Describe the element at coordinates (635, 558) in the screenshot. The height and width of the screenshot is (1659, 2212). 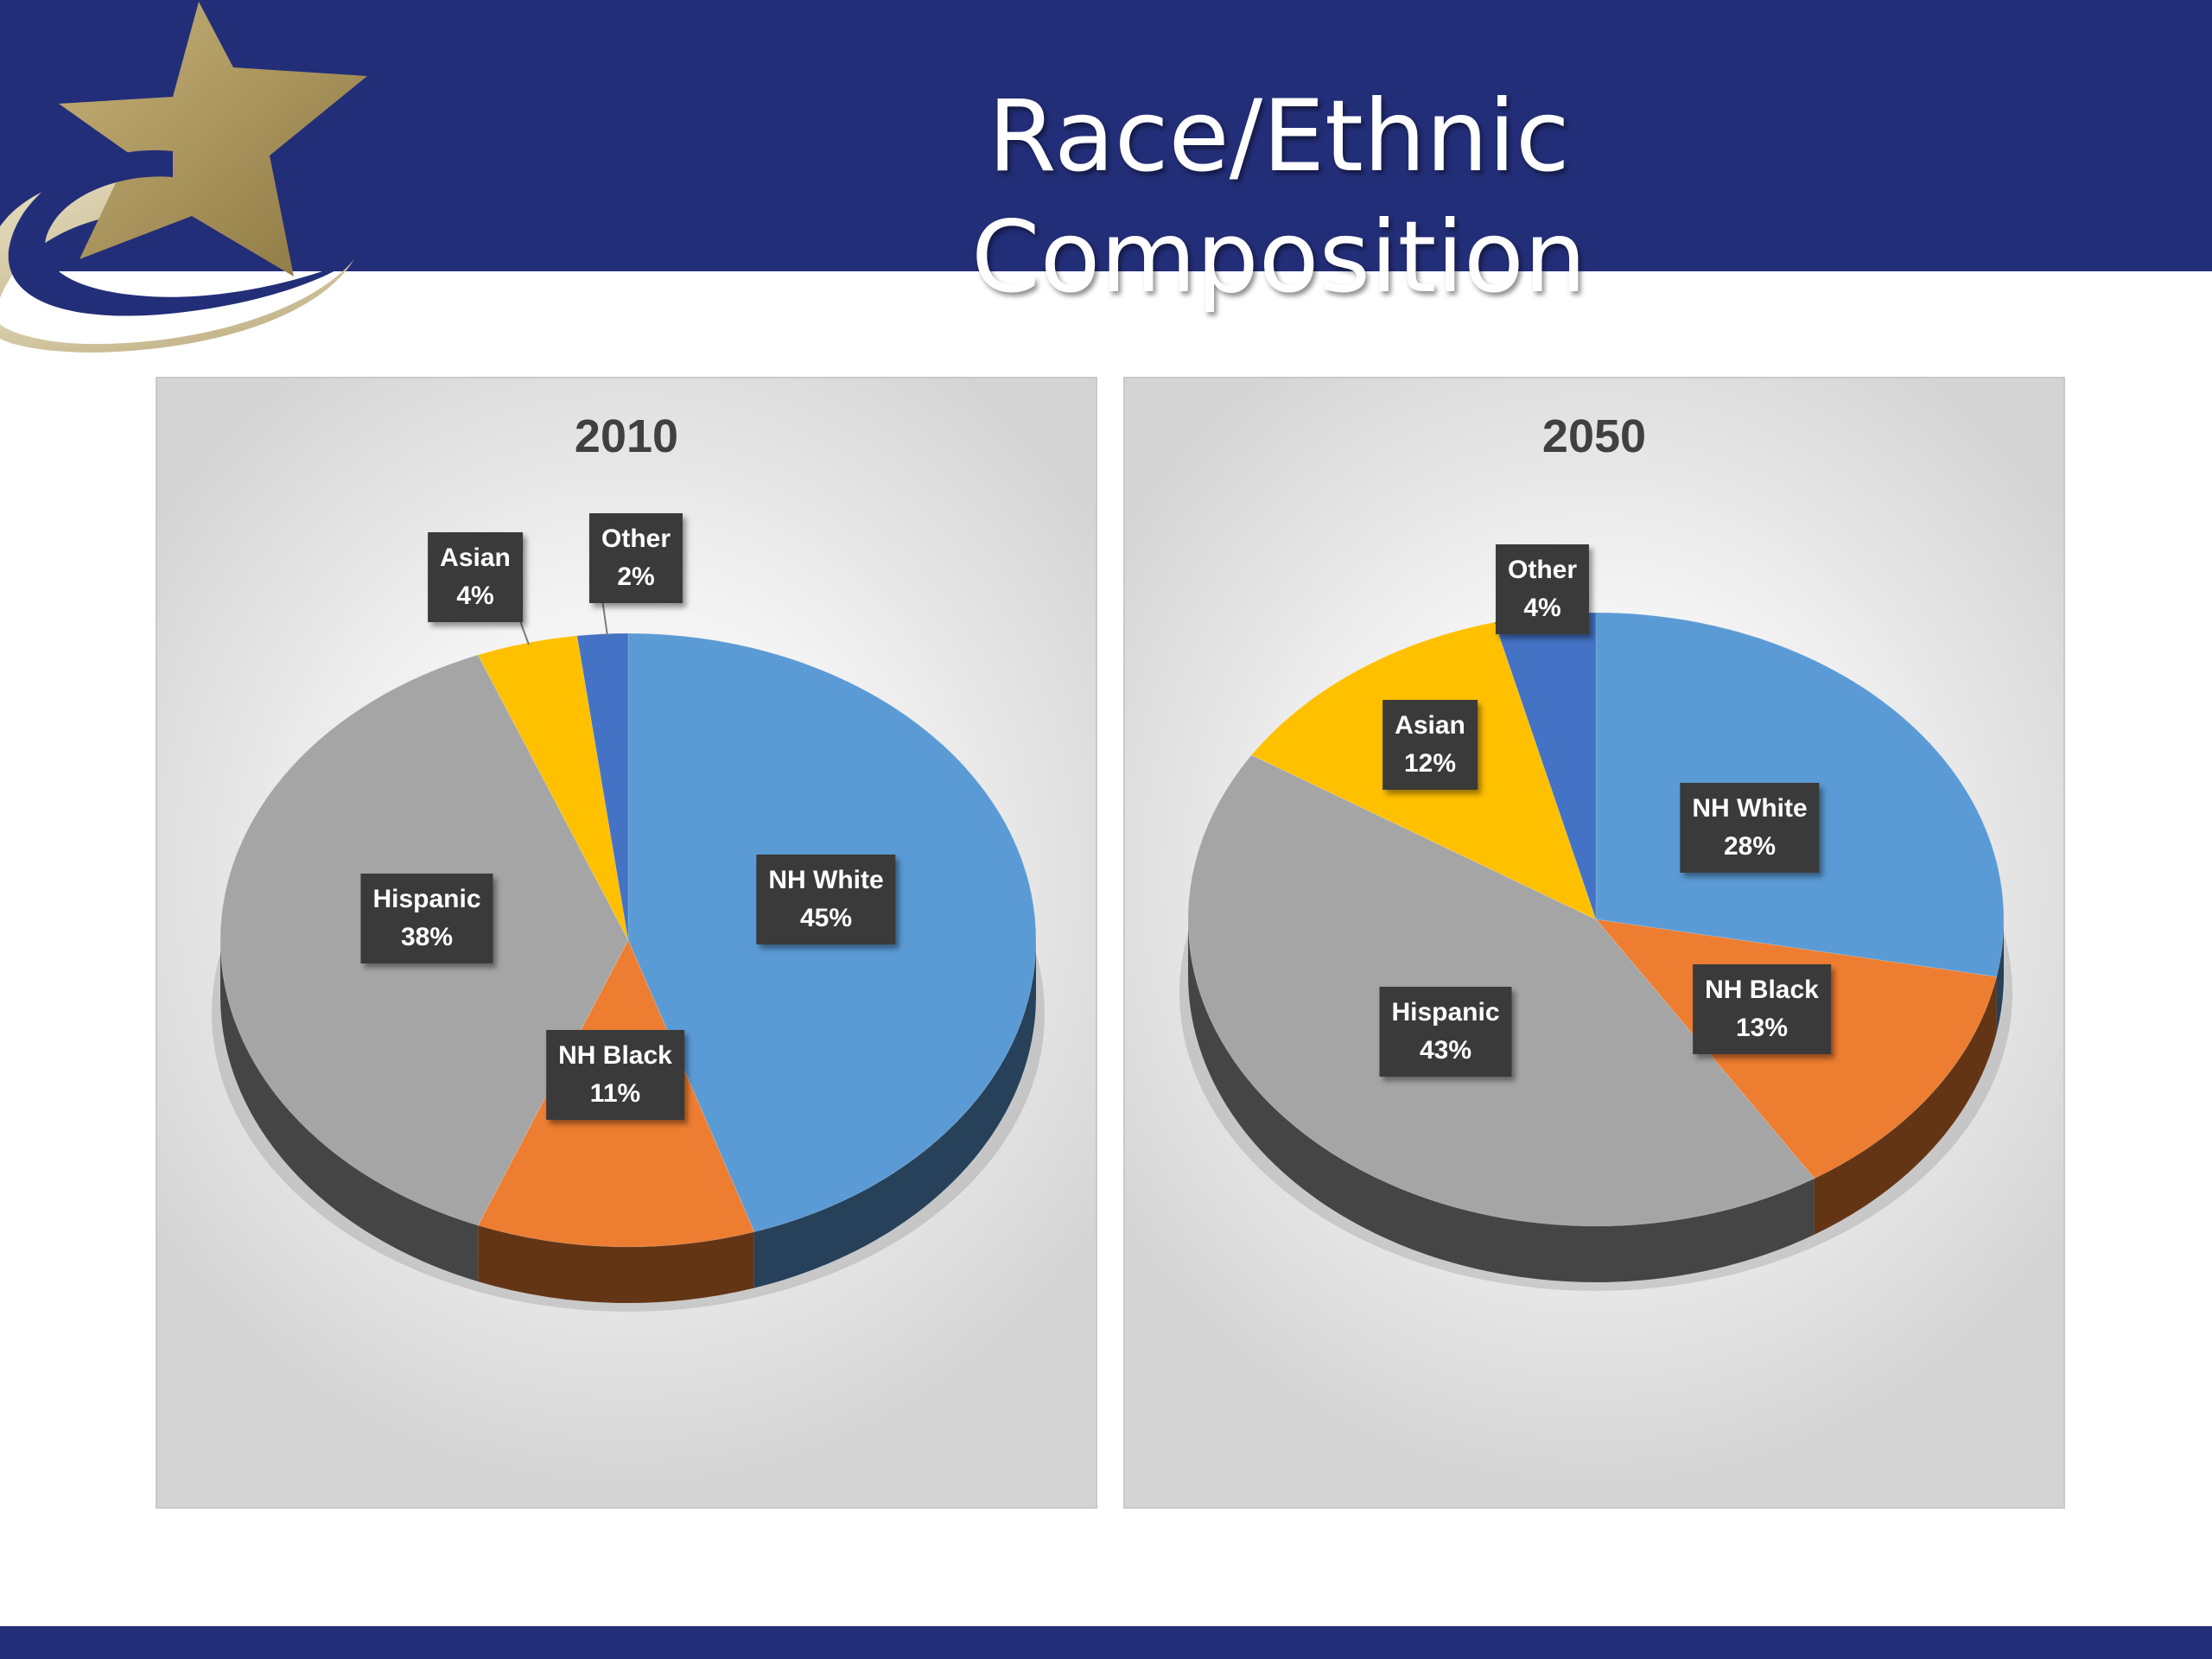
I see `data-label-other: Other 2%` at that location.